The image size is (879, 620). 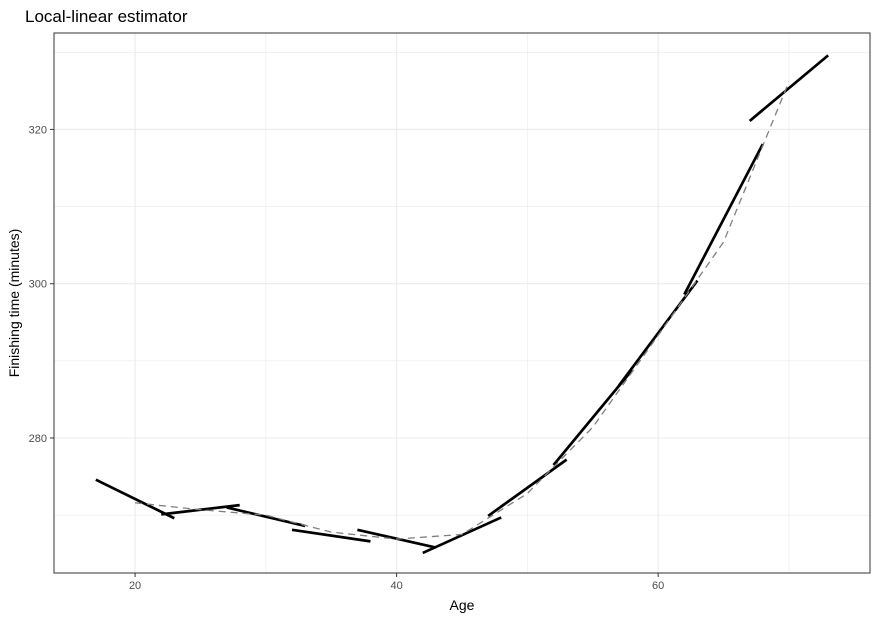 What do you see at coordinates (658, 586) in the screenshot?
I see `x-tick-label: 60` at bounding box center [658, 586].